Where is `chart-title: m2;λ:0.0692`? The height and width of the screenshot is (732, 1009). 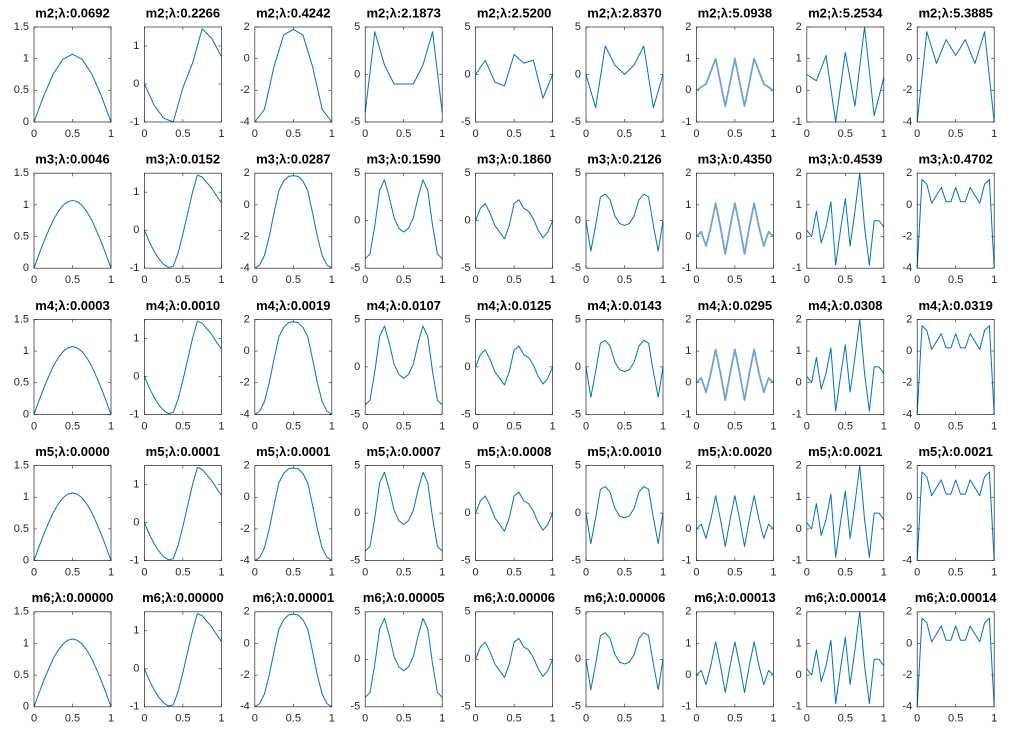 chart-title: m2;λ:0.0692 is located at coordinates (72, 12).